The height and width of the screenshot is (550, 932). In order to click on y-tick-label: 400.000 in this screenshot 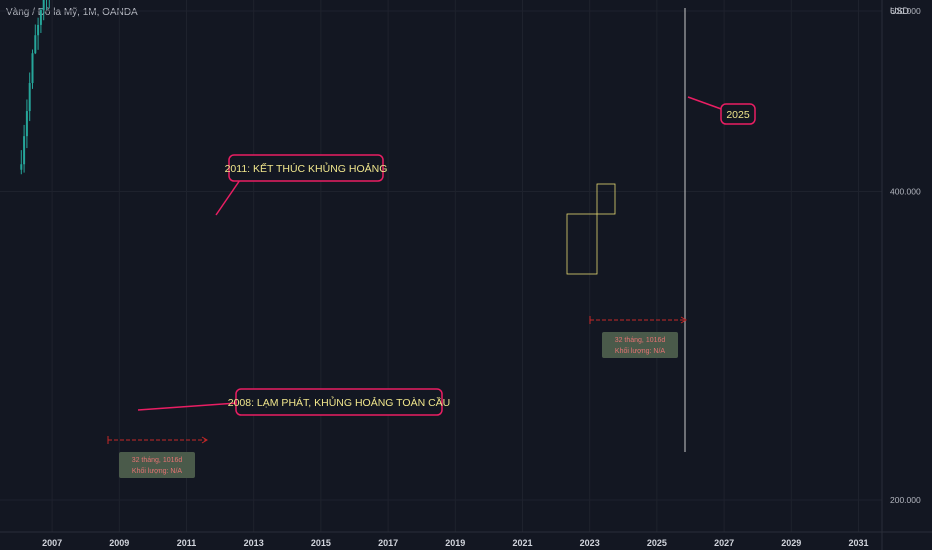, I will do `click(905, 191)`.